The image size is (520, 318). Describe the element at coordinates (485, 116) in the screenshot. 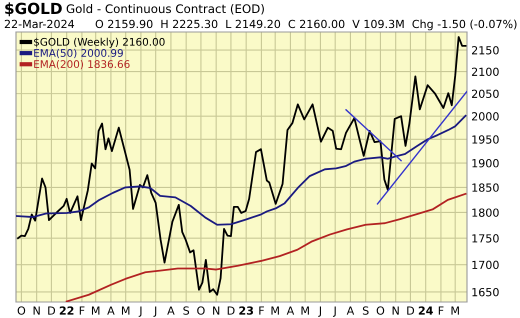

I see `y-tick-label: 2000` at that location.